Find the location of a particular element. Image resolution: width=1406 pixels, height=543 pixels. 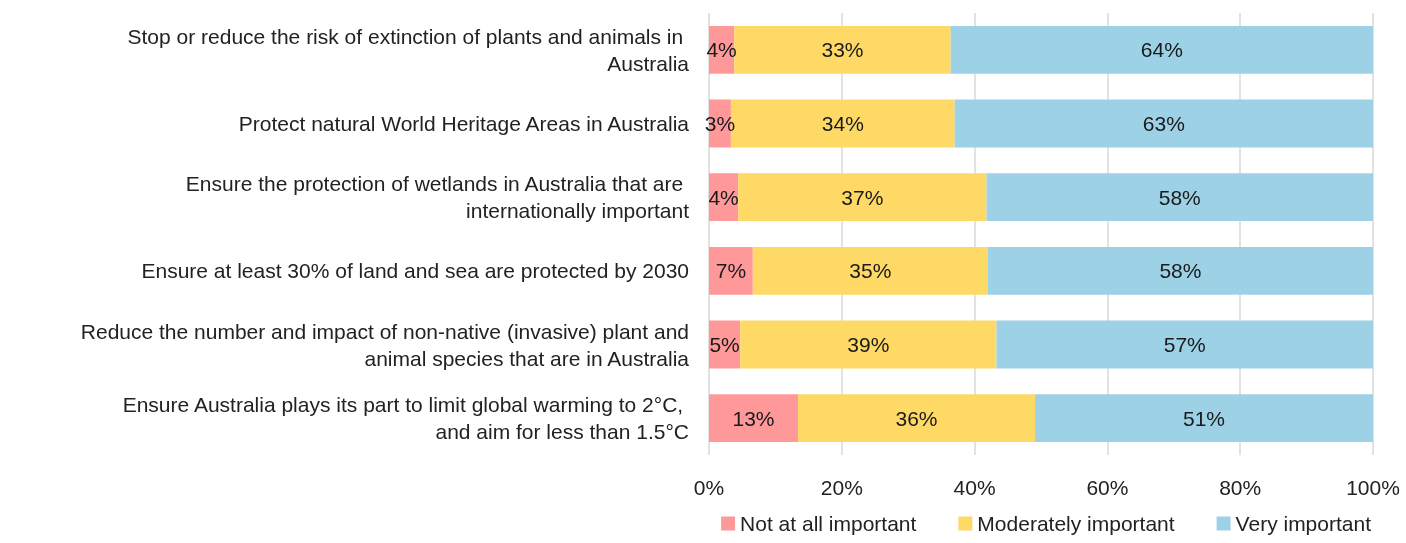

data-label: 33% is located at coordinates (842, 50).